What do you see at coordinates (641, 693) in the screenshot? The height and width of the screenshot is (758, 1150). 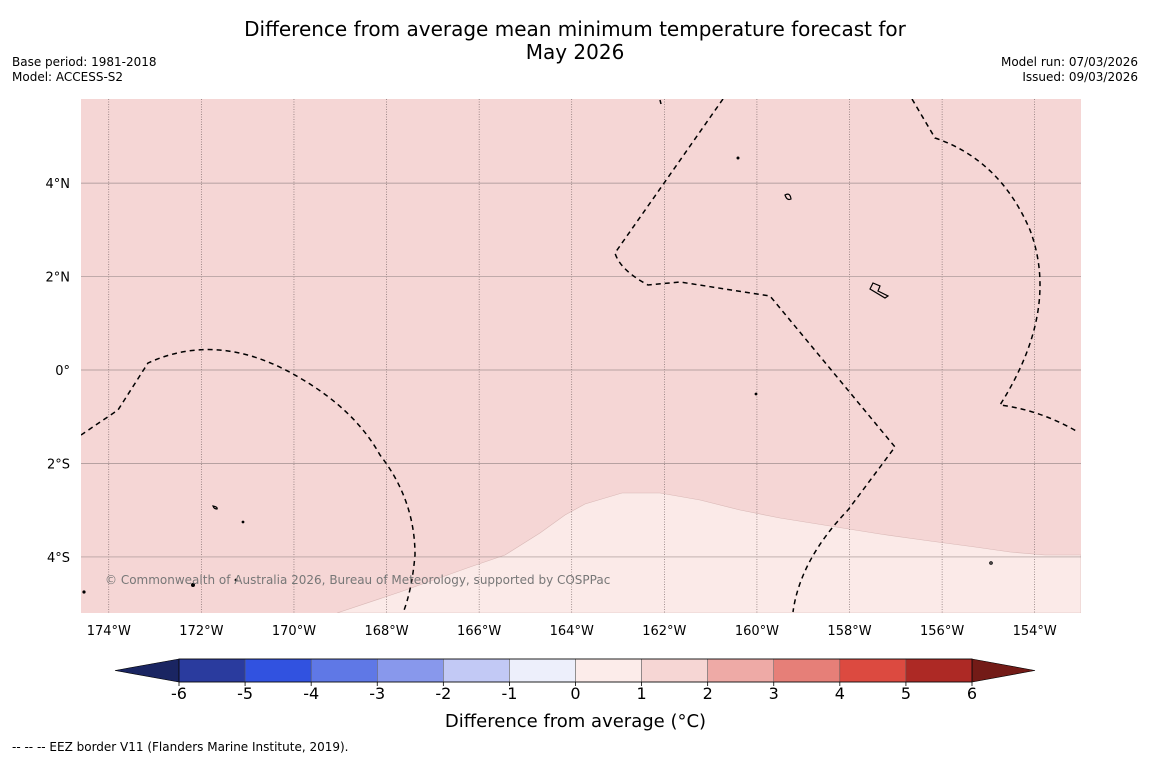 I see `colorbar-tick-label: 1` at bounding box center [641, 693].